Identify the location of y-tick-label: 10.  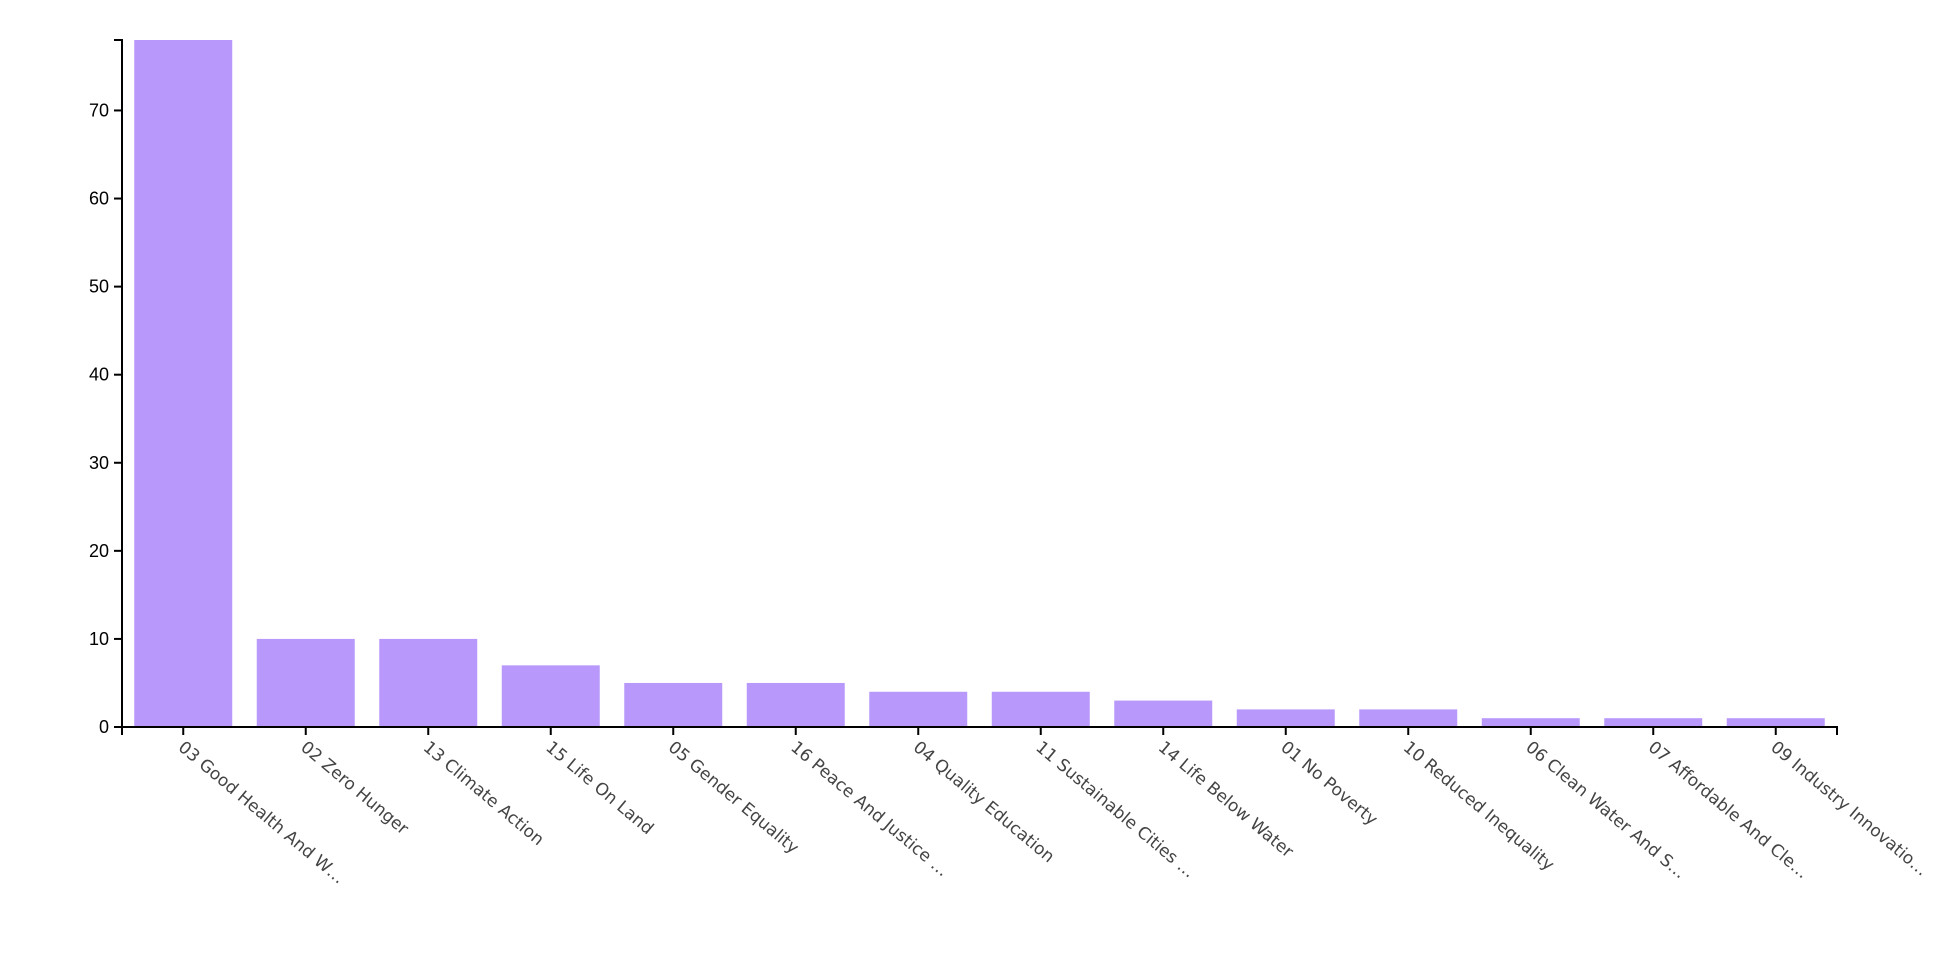
(99, 639).